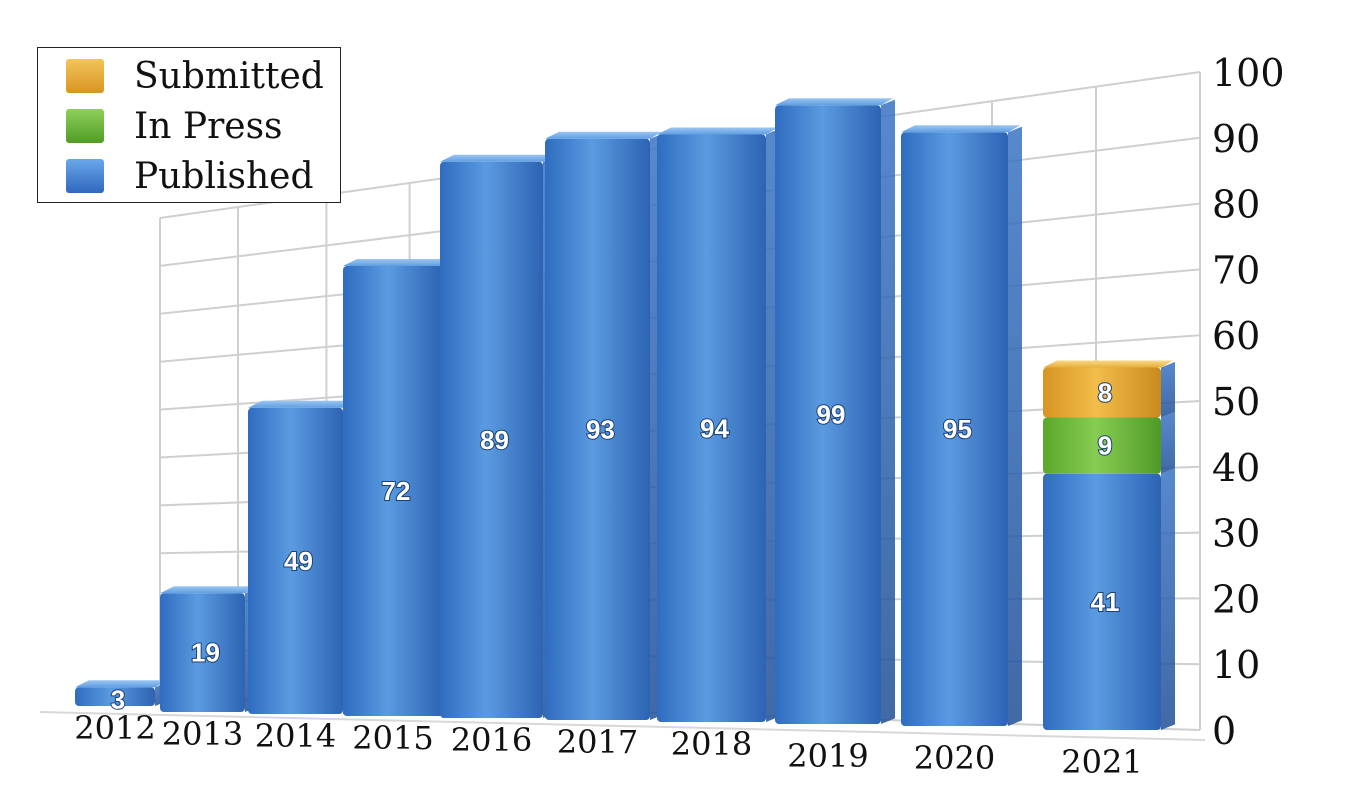  Describe the element at coordinates (957, 429) in the screenshot. I see `data-label: 95` at that location.